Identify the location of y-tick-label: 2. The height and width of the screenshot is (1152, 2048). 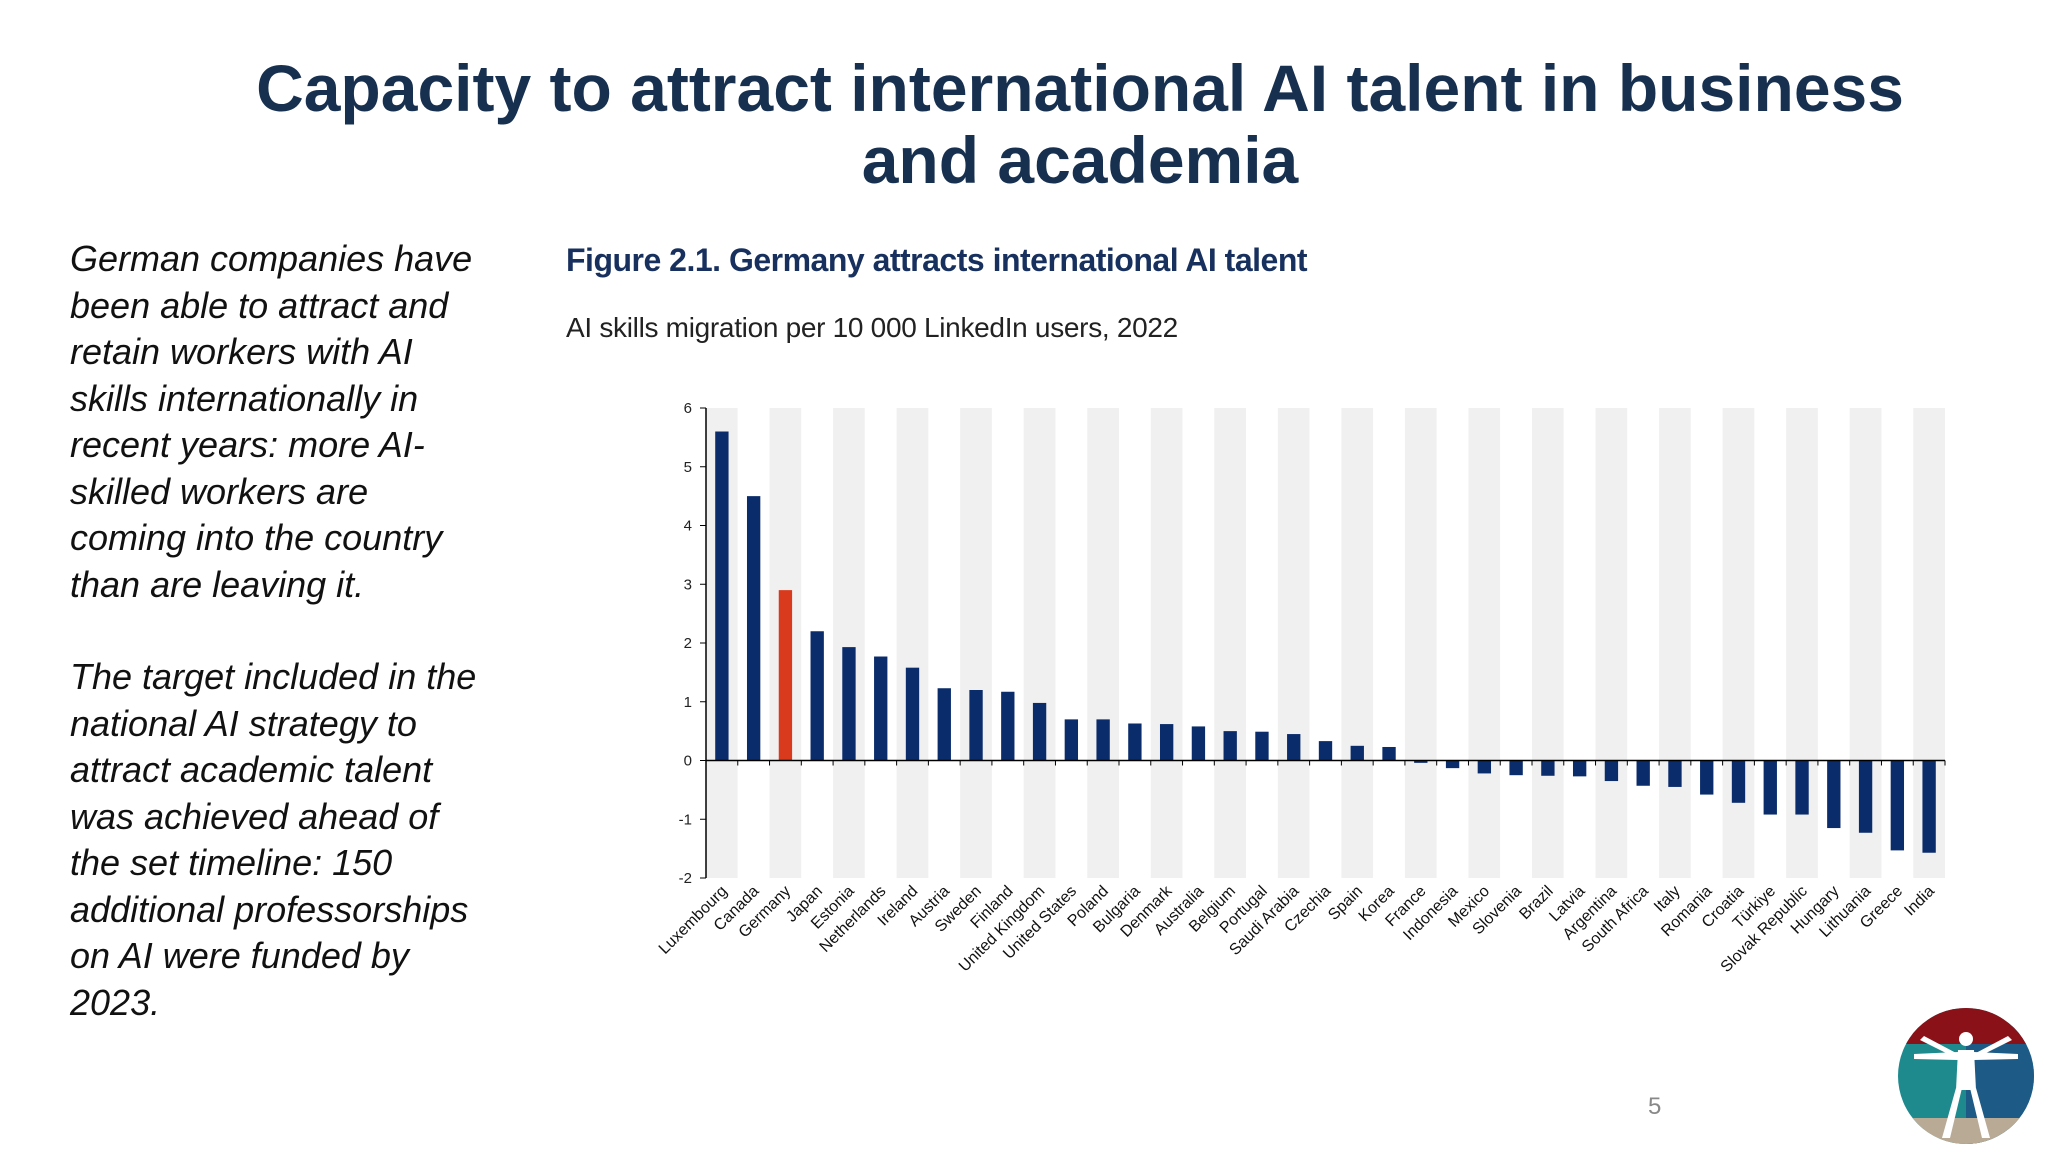
(688, 643).